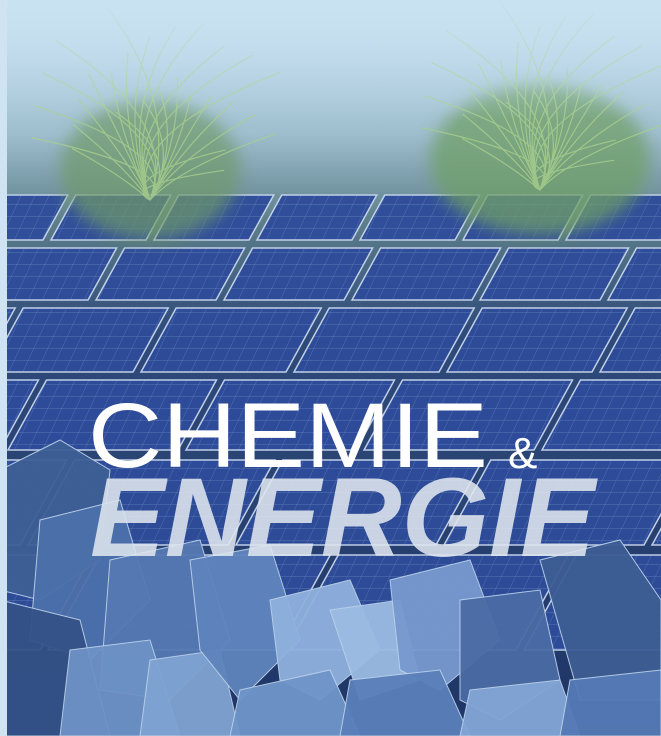  Describe the element at coordinates (522, 453) in the screenshot. I see `ampersand: &` at that location.